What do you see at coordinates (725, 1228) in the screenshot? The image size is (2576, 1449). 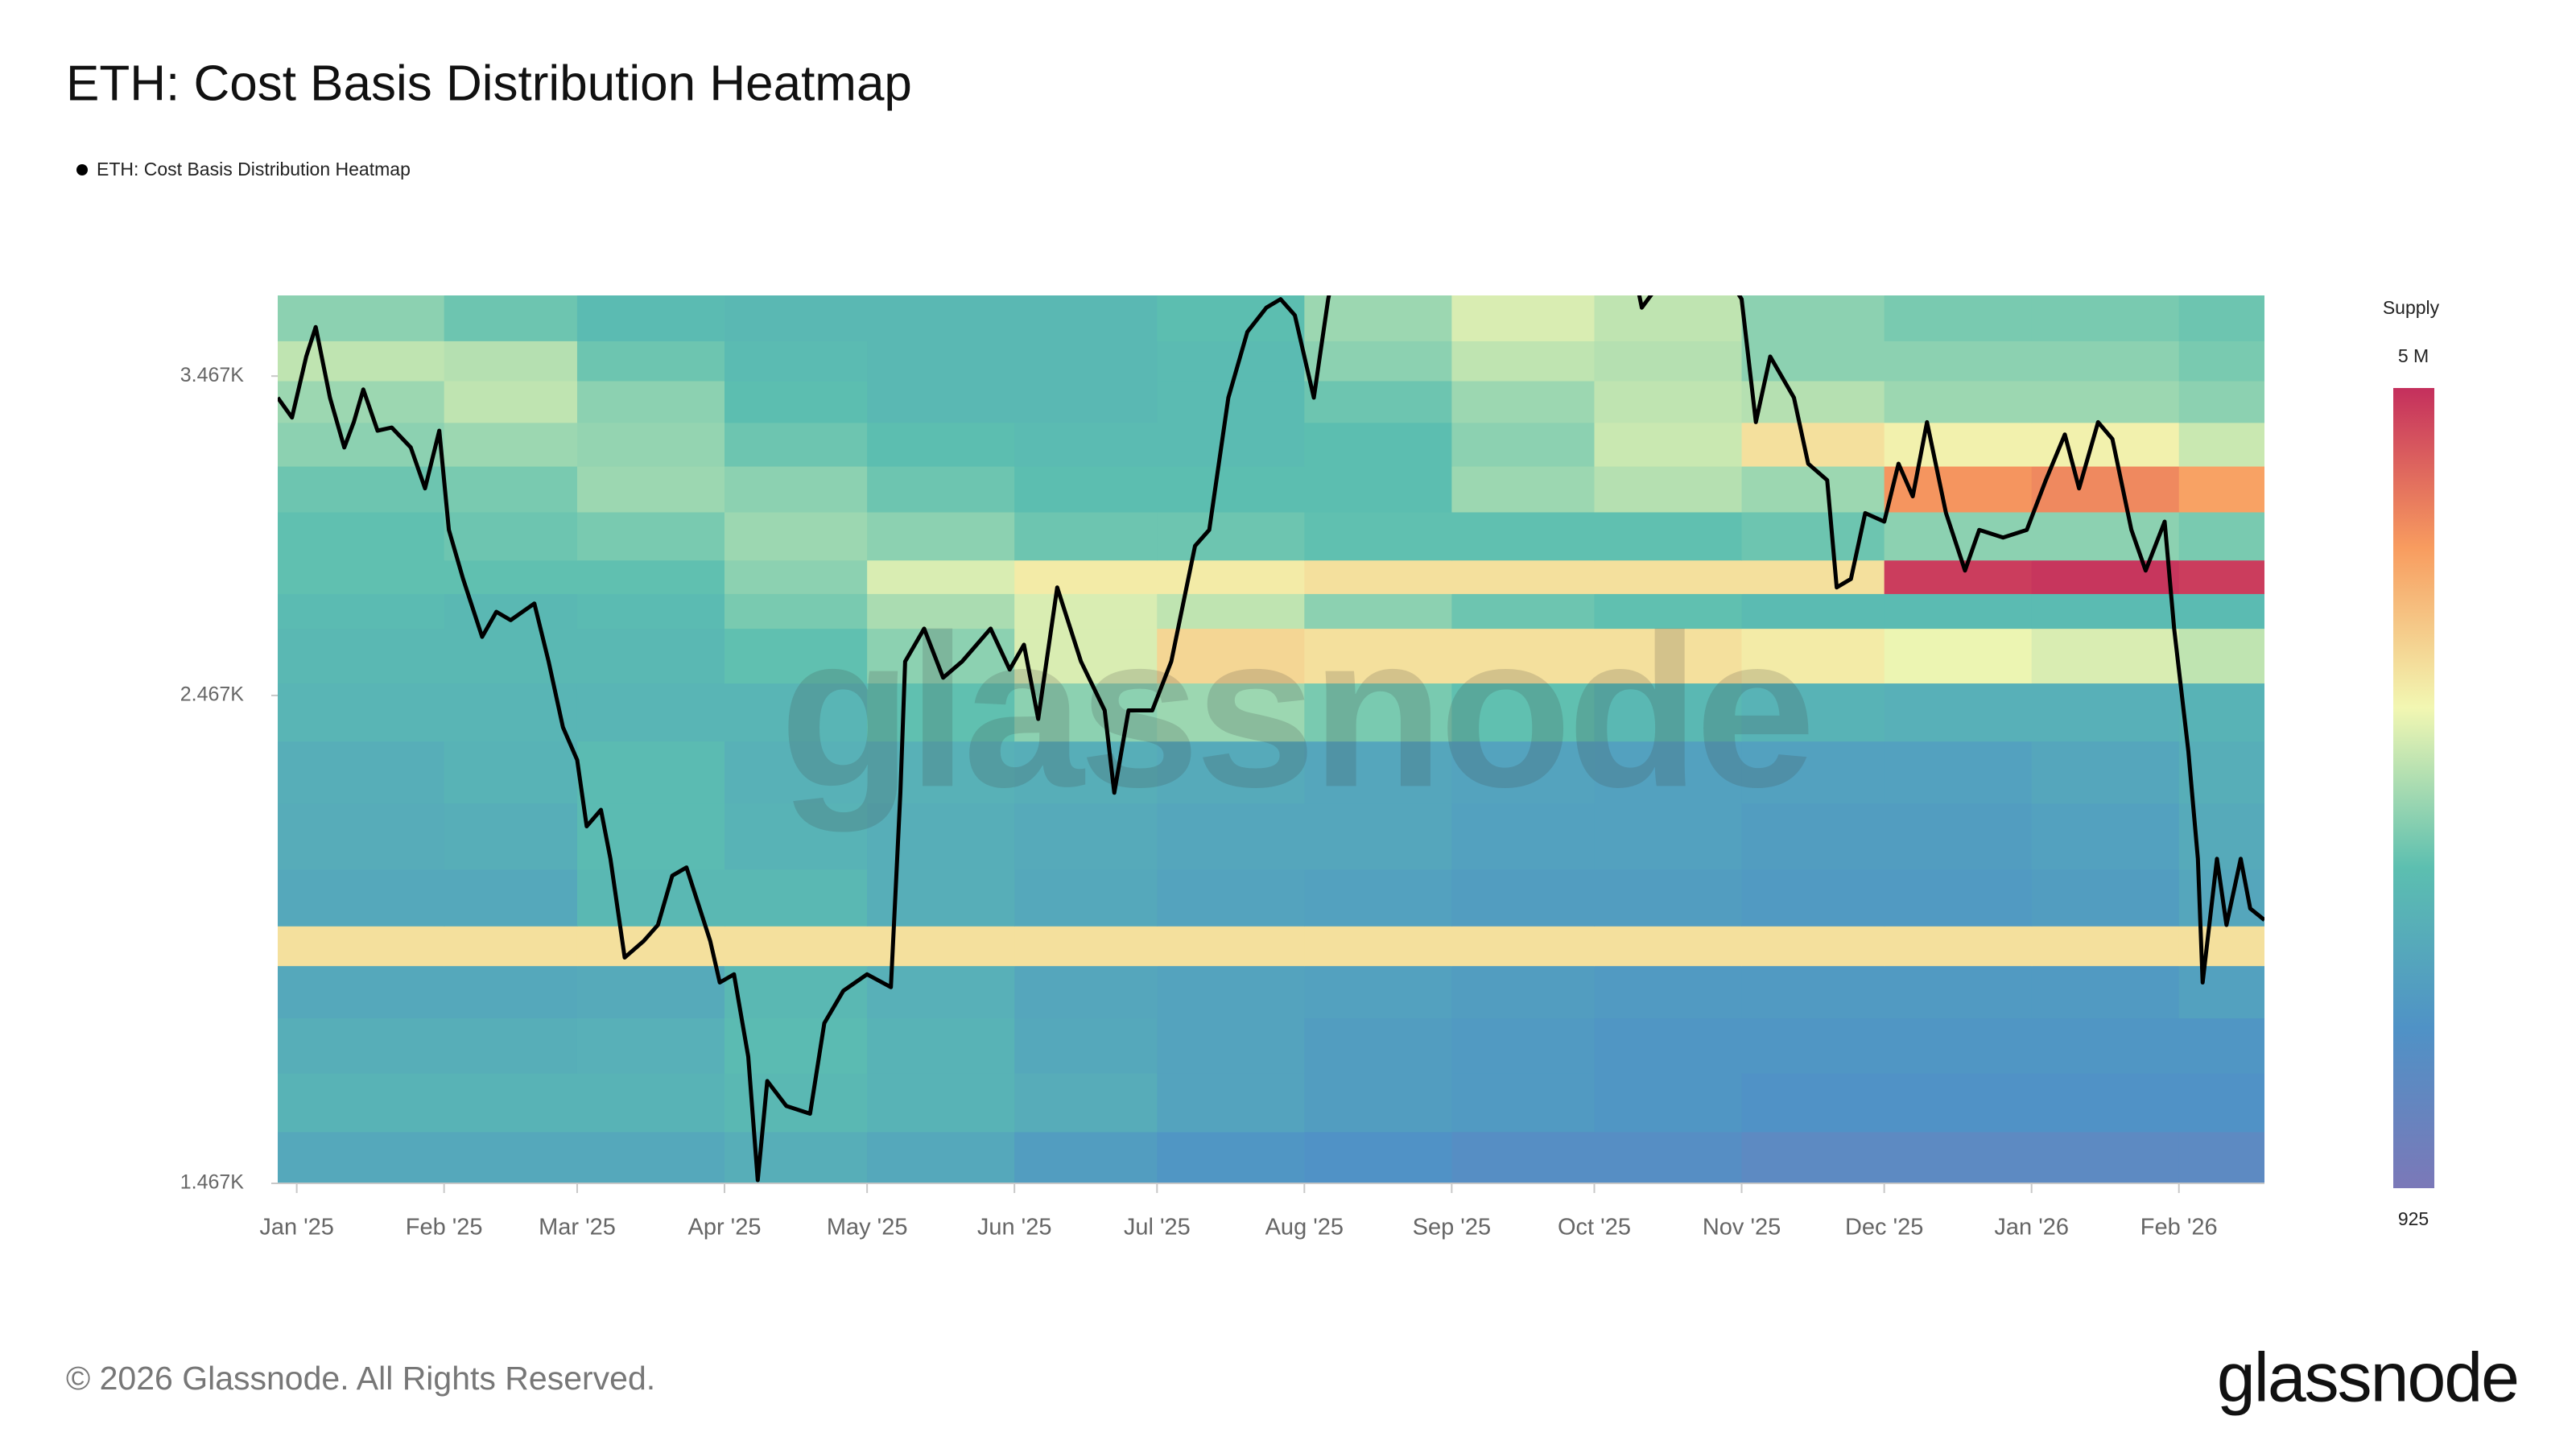 I see `x-tick-label: Apr '25` at bounding box center [725, 1228].